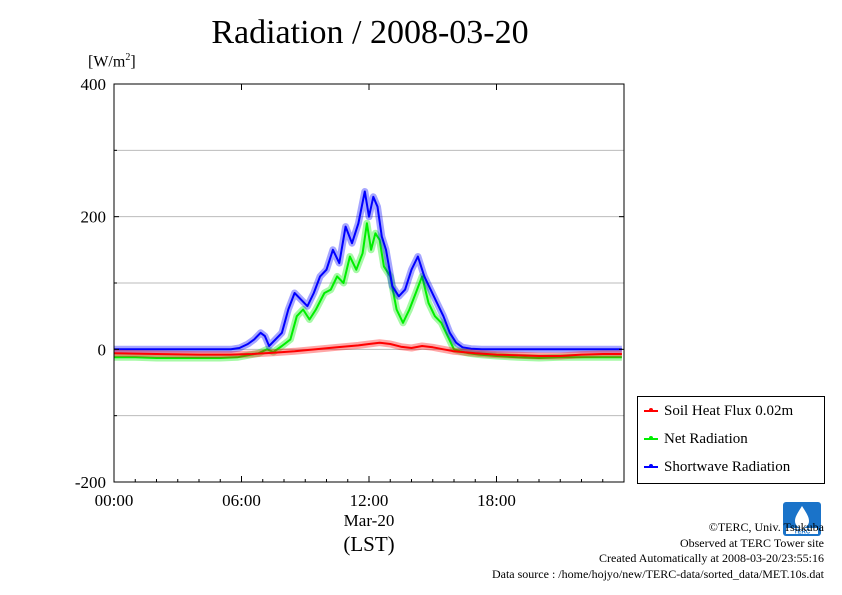  Describe the element at coordinates (729, 410) in the screenshot. I see `legend-label-soil-heat-flux: Soil Heat Flux 0.02m` at that location.